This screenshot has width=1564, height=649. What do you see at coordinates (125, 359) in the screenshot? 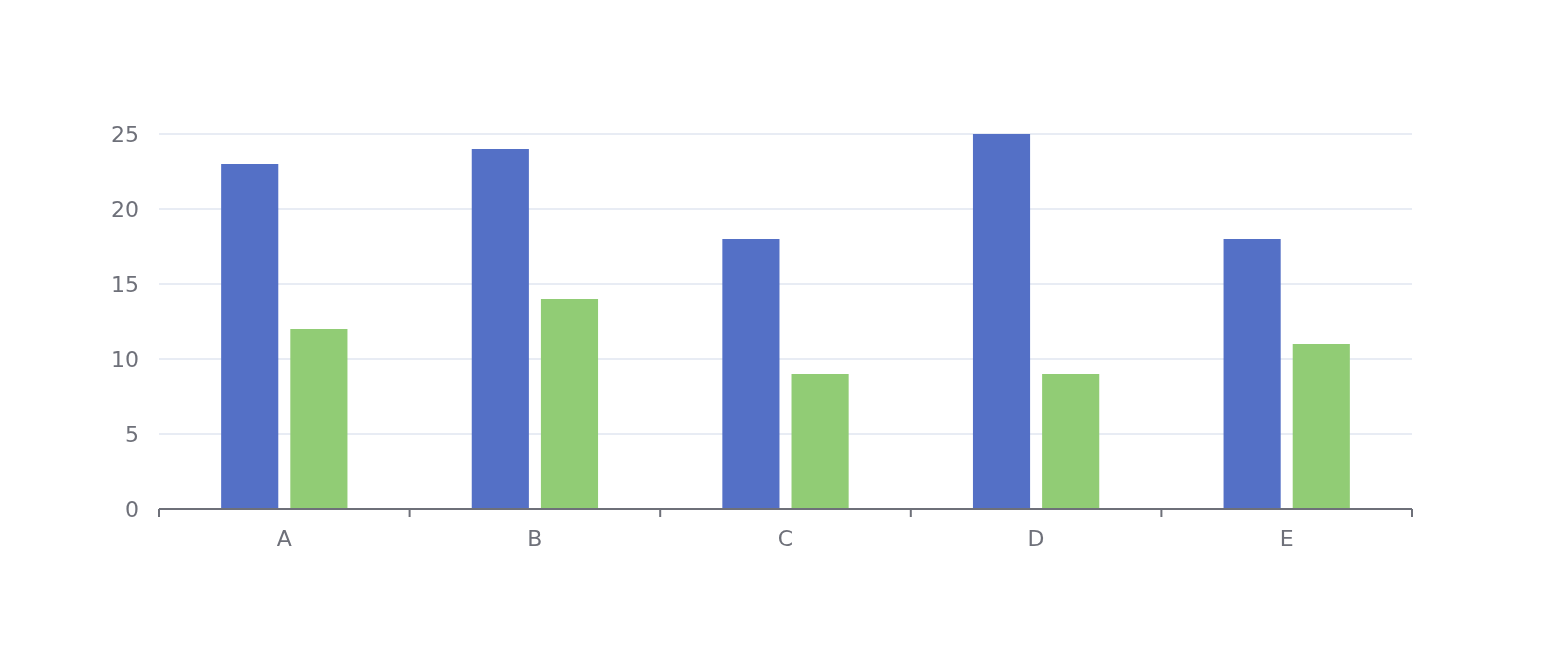
I see `y-tick-label: 10` at bounding box center [125, 359].